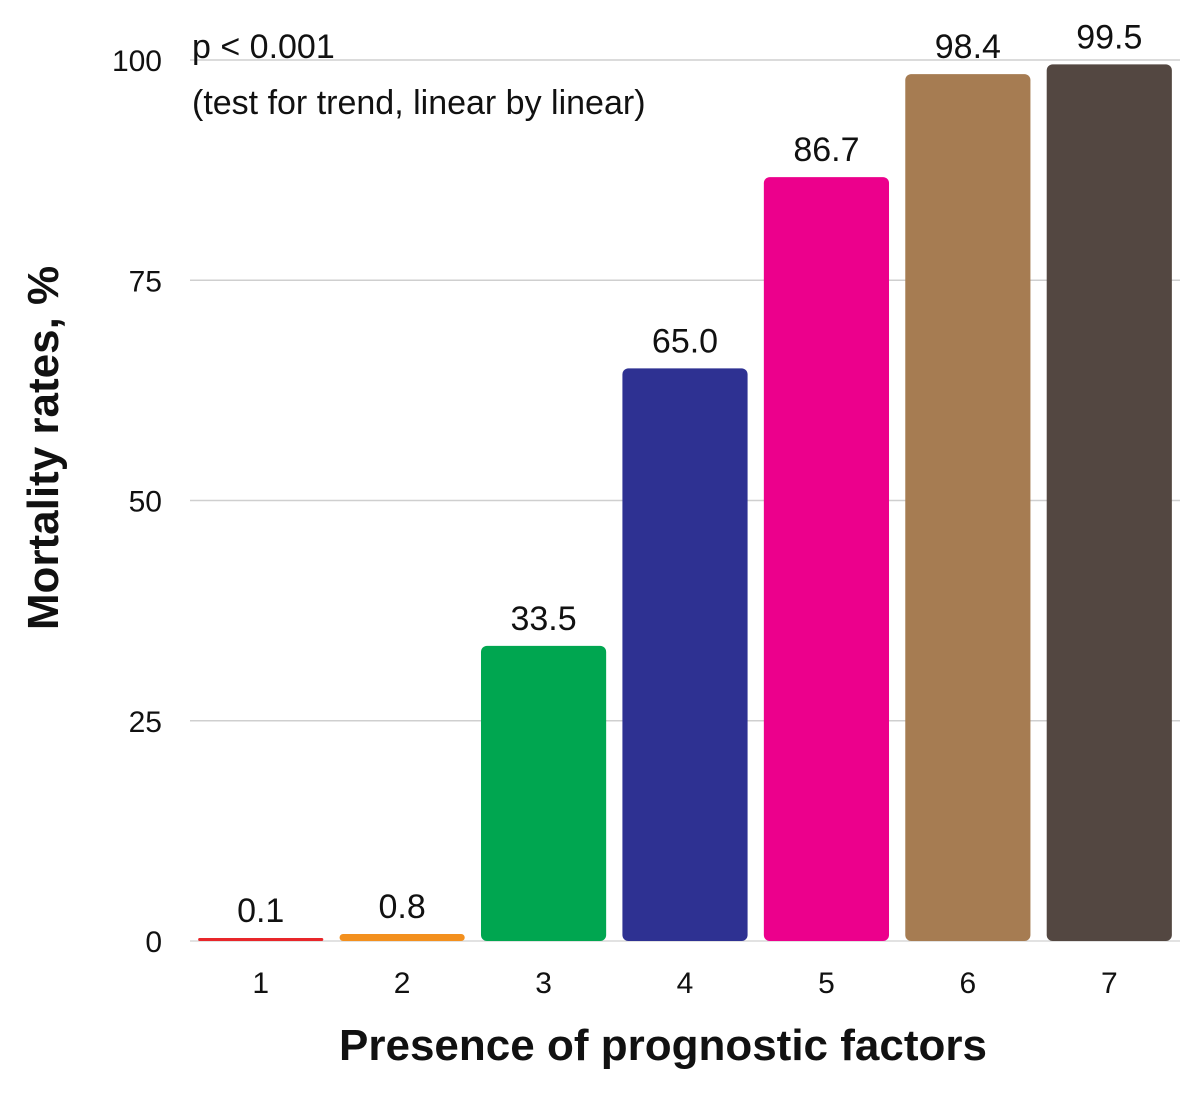 The height and width of the screenshot is (1093, 1200). Describe the element at coordinates (1109, 983) in the screenshot. I see `x-tick-label-7: 7` at that location.